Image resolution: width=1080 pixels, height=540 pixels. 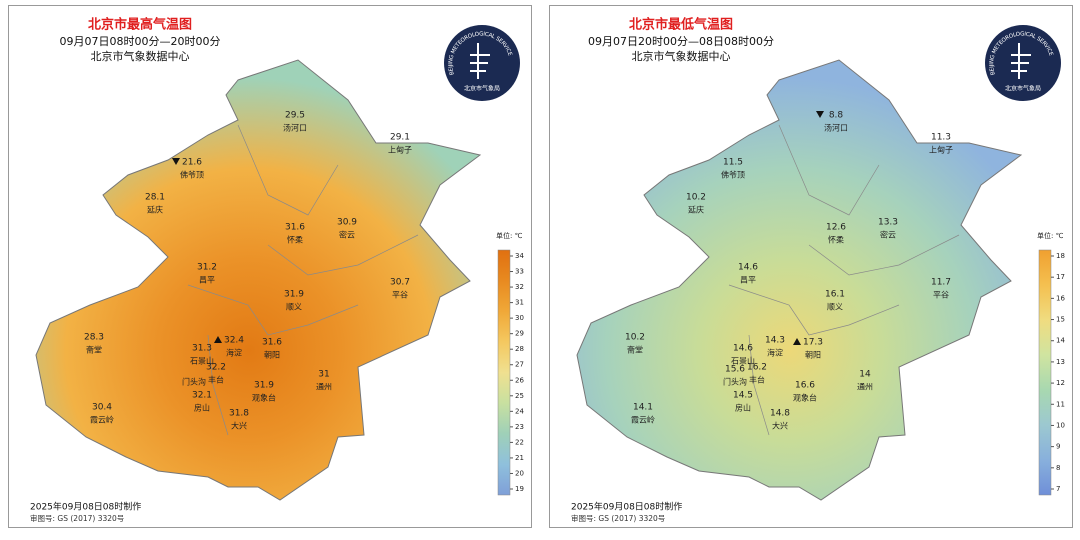 What do you see at coordinates (192, 163) in the screenshot?
I see `station-value: 21.6` at bounding box center [192, 163].